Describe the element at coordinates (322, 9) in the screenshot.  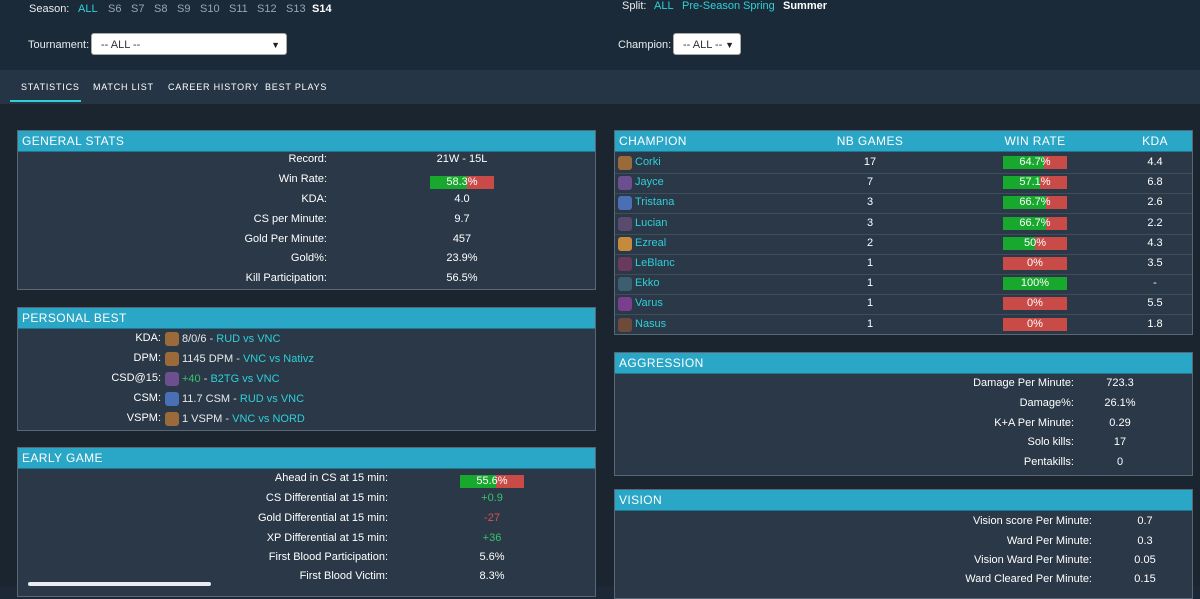
I see `season-s14: S14` at that location.